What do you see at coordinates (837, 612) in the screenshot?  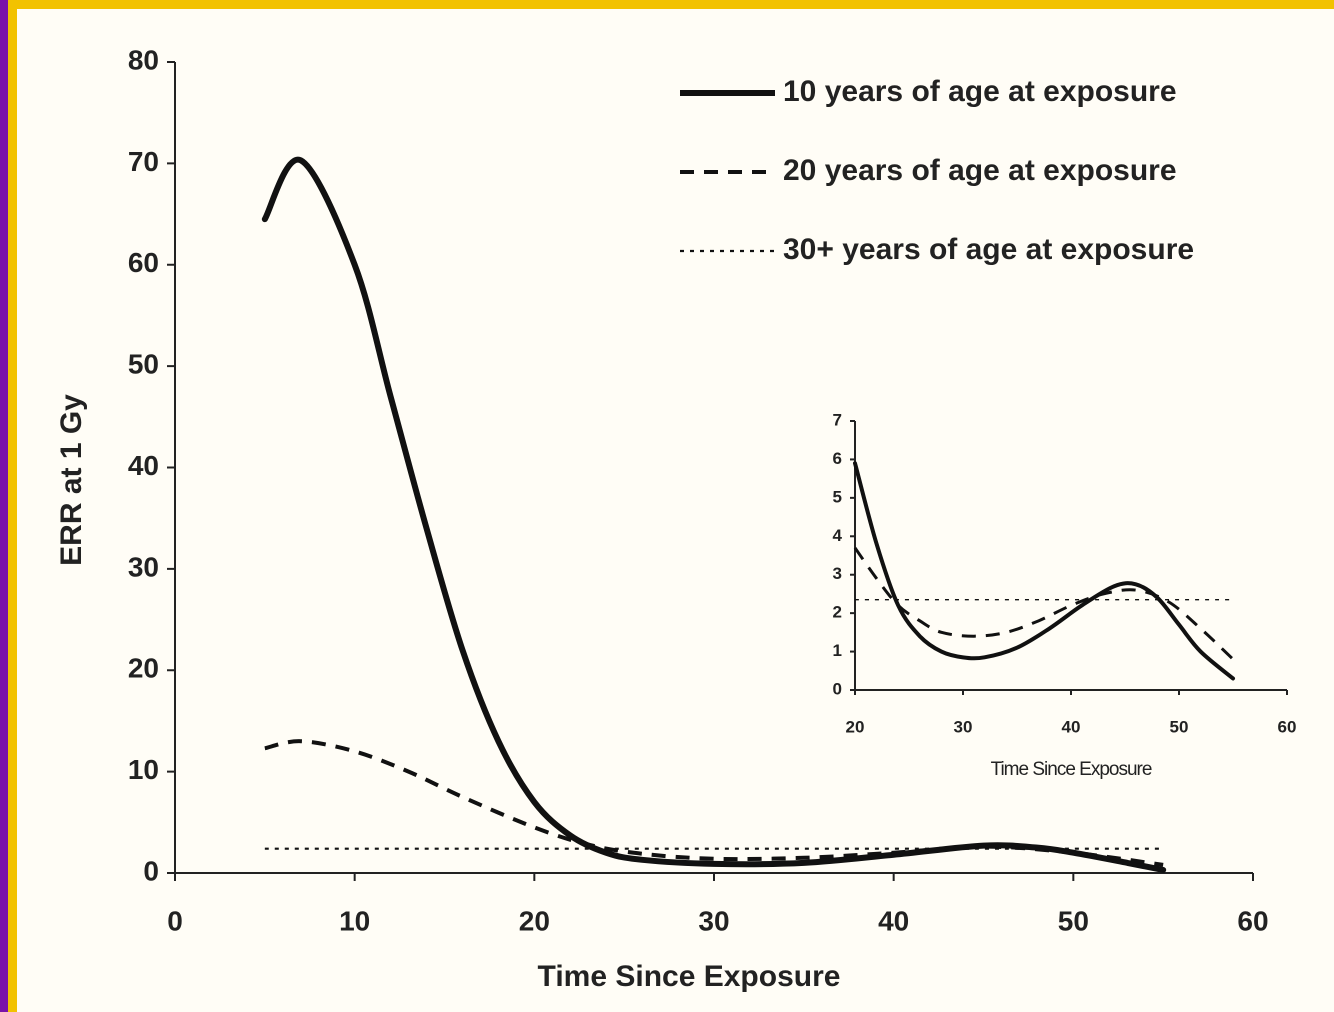 I see `y-tick-label: 2` at bounding box center [837, 612].